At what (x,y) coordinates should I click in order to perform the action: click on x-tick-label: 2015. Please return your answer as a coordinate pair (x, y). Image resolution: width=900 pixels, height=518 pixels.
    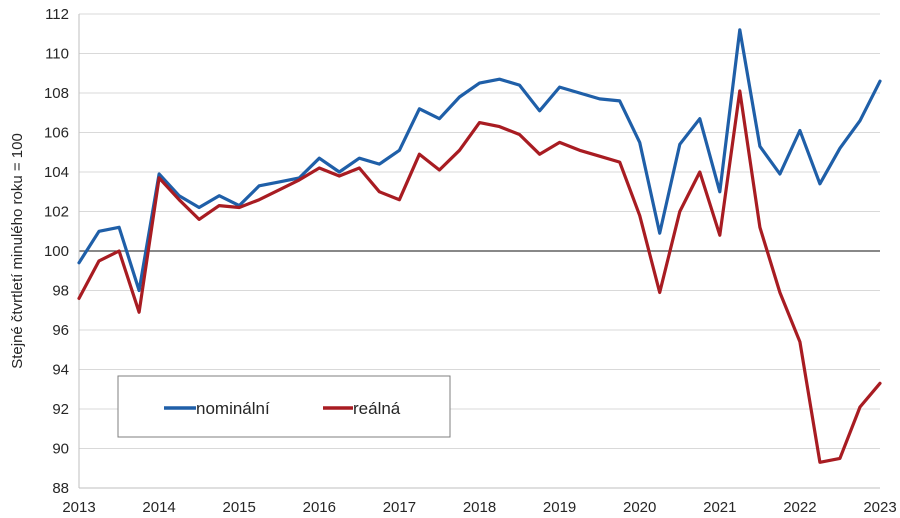
    Looking at the image, I should click on (239, 507).